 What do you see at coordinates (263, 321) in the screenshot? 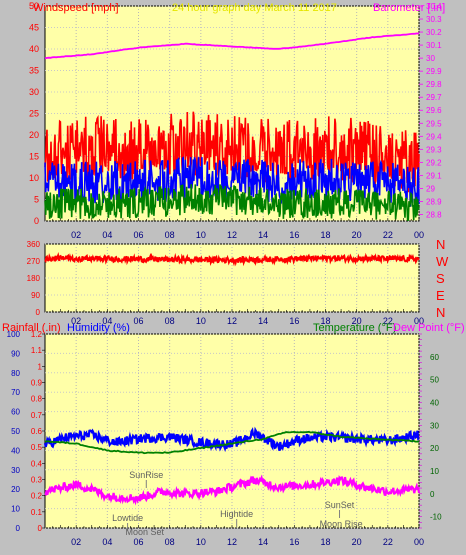
I see `direction-x-tick-label: 14` at bounding box center [263, 321].